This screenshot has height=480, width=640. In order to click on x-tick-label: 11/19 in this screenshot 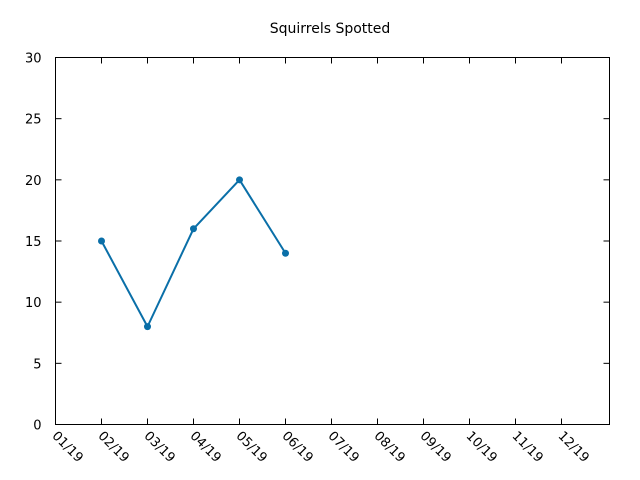, I will do `click(527, 447)`.